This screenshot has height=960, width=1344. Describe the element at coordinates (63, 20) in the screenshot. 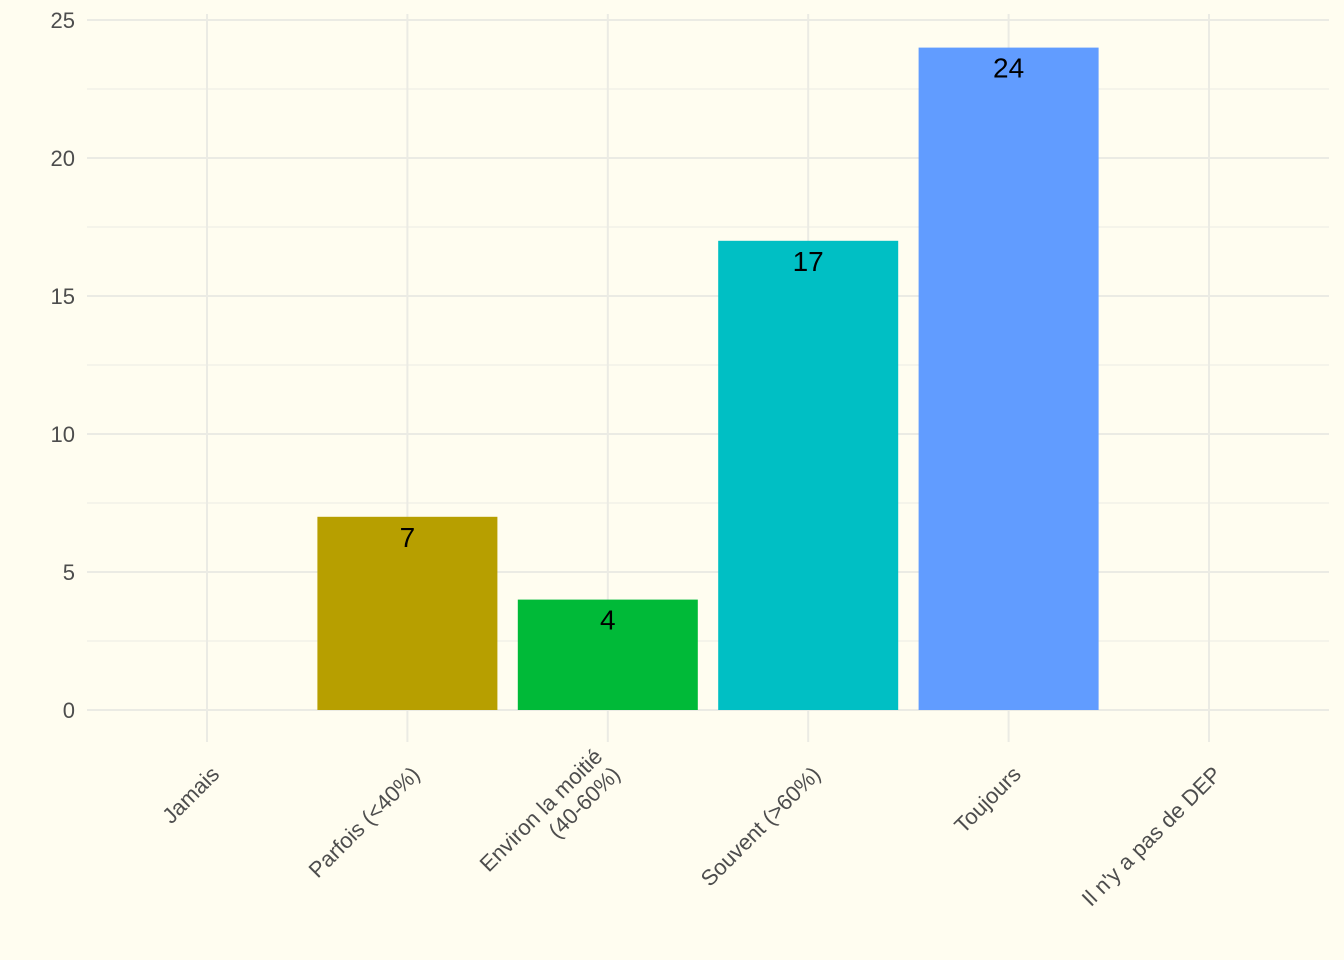

I see `y-tick-label: 25` at that location.